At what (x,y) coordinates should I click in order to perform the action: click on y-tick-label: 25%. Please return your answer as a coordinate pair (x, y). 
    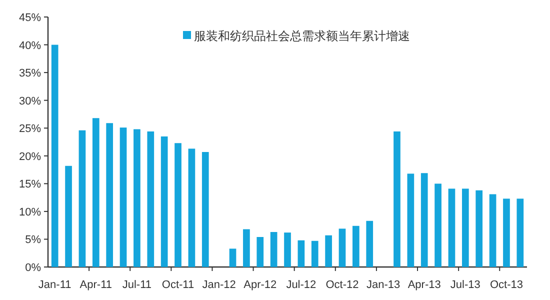
    Looking at the image, I should click on (30, 129).